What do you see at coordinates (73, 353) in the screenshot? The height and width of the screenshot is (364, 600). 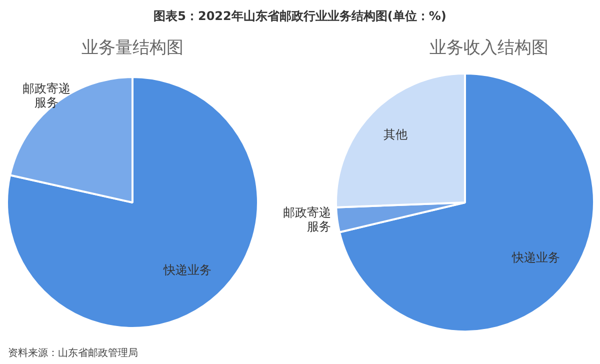 I see `text: 资料来源：山东省邮政管理局` at bounding box center [73, 353].